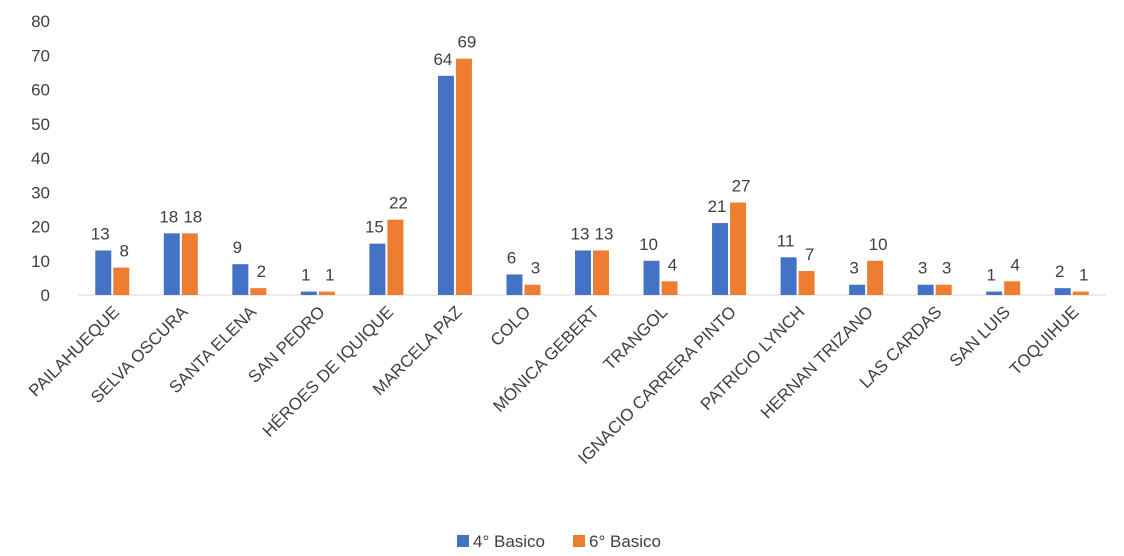 This screenshot has height=556, width=1124. Describe the element at coordinates (509, 541) in the screenshot. I see `legend-label: 4° Basico` at that location.